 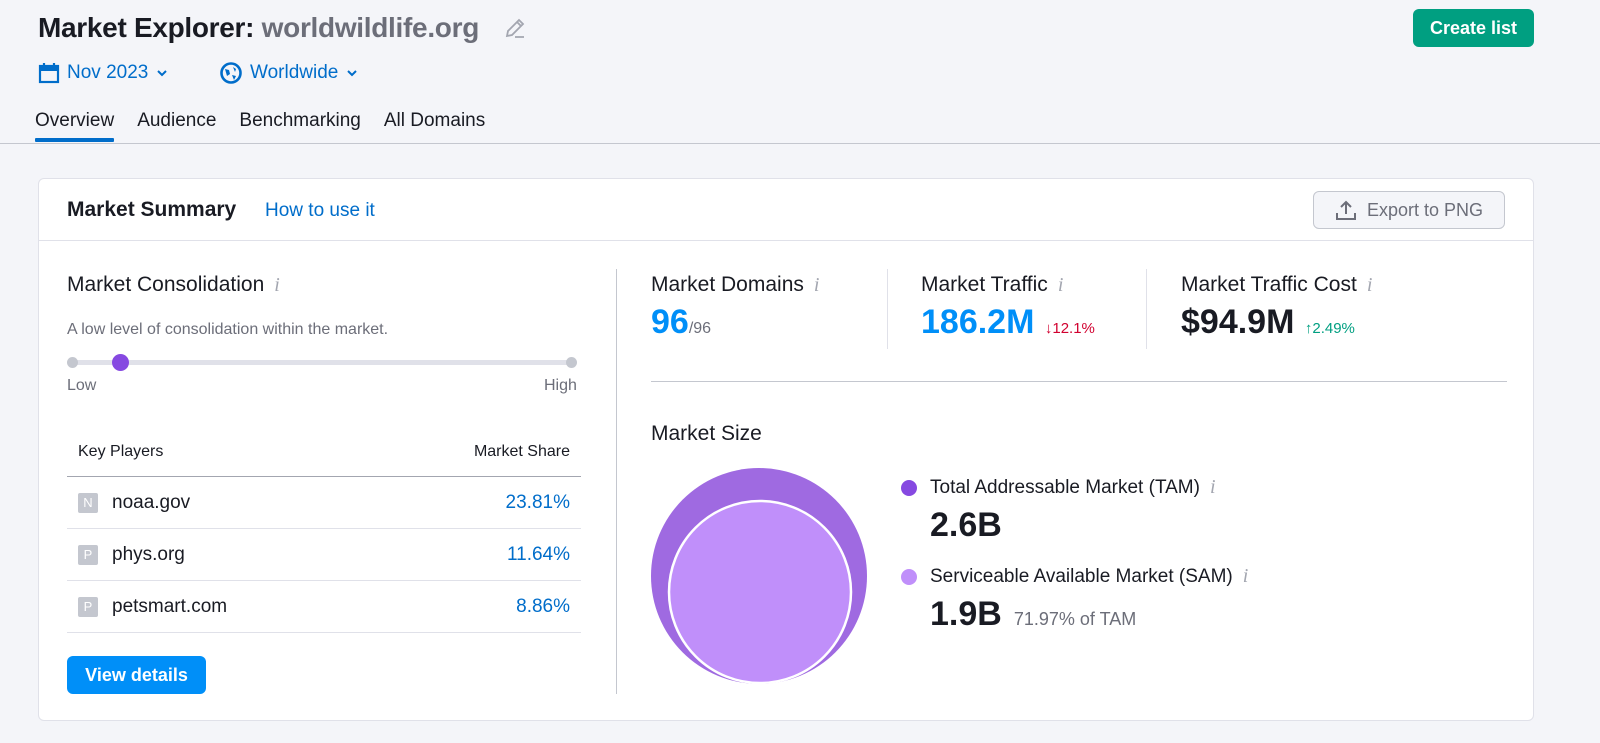 What do you see at coordinates (322, 362) in the screenshot?
I see `consolidation-slider` at bounding box center [322, 362].